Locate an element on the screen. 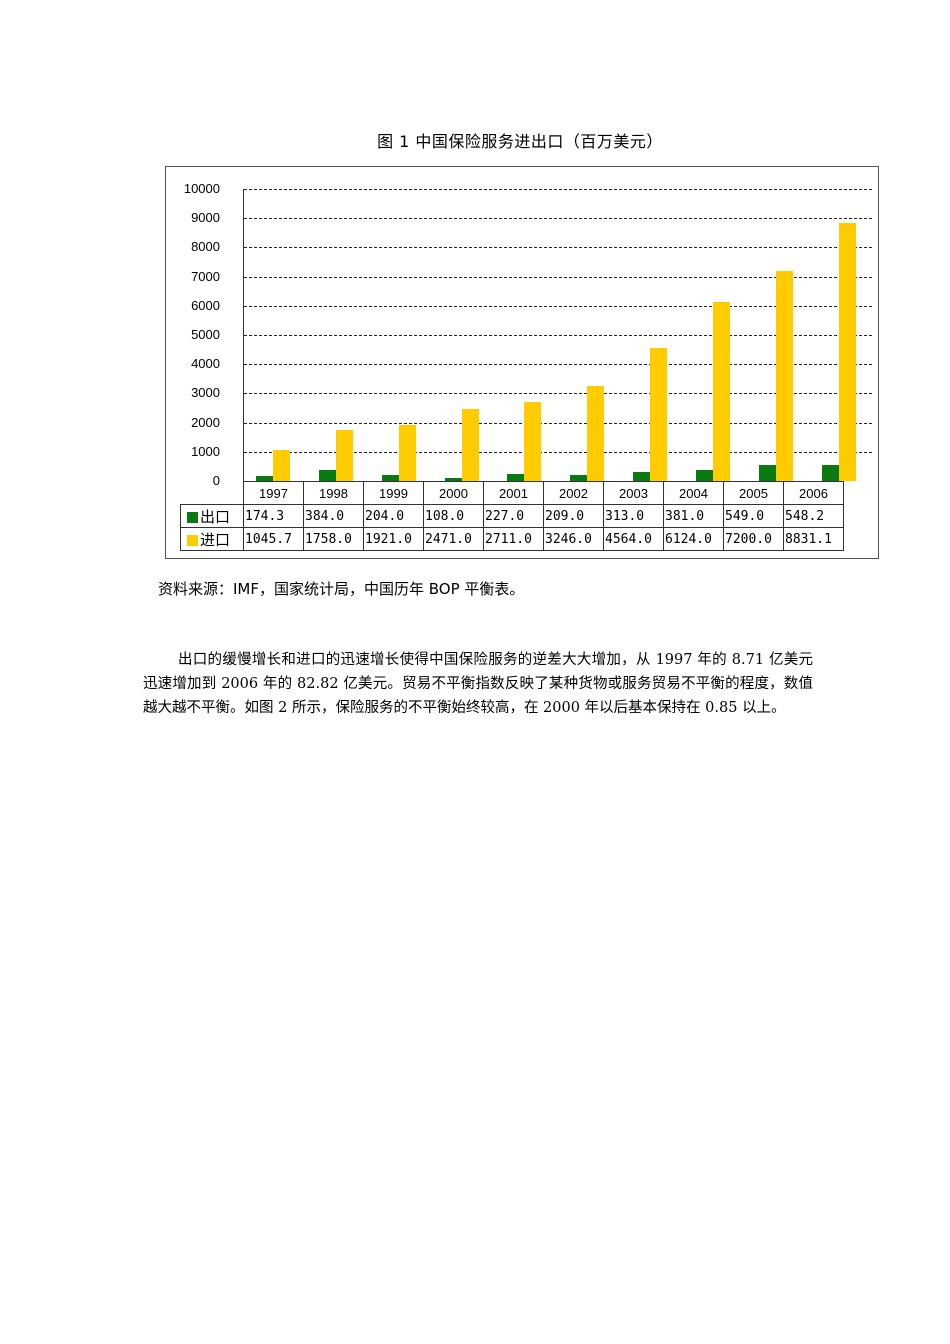 The height and width of the screenshot is (1344, 950). import-value-cell: 8831.1 is located at coordinates (813, 539).